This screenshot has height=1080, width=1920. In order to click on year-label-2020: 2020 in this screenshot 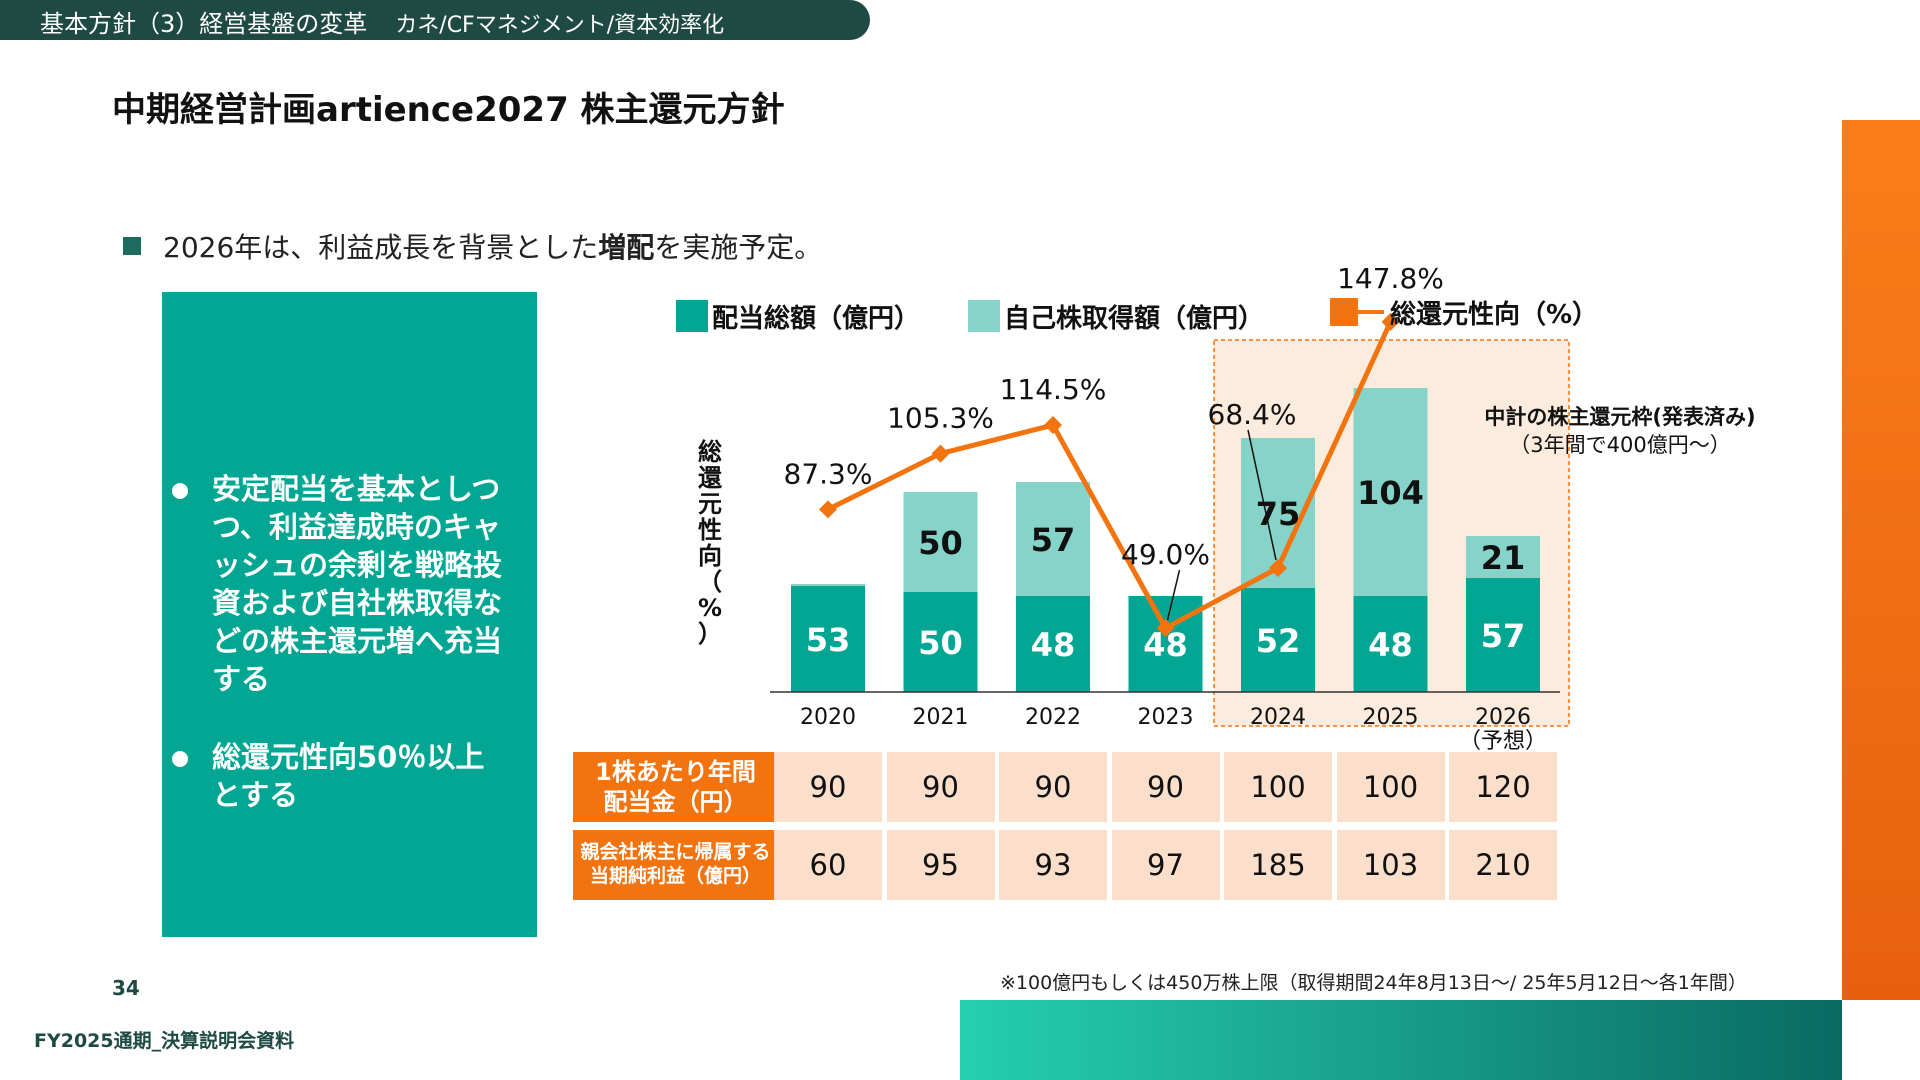, I will do `click(828, 717)`.